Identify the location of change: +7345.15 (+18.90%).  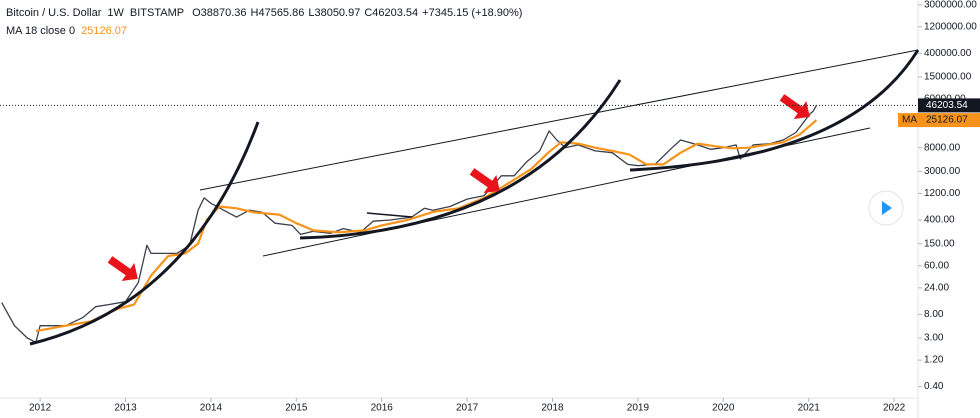
(472, 13).